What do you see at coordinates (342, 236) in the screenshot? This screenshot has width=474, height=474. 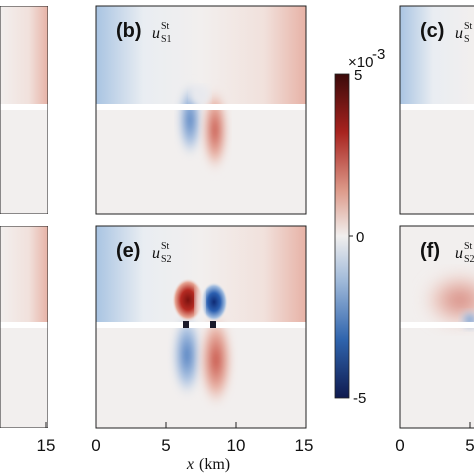 I see `colorbar-gradient` at bounding box center [342, 236].